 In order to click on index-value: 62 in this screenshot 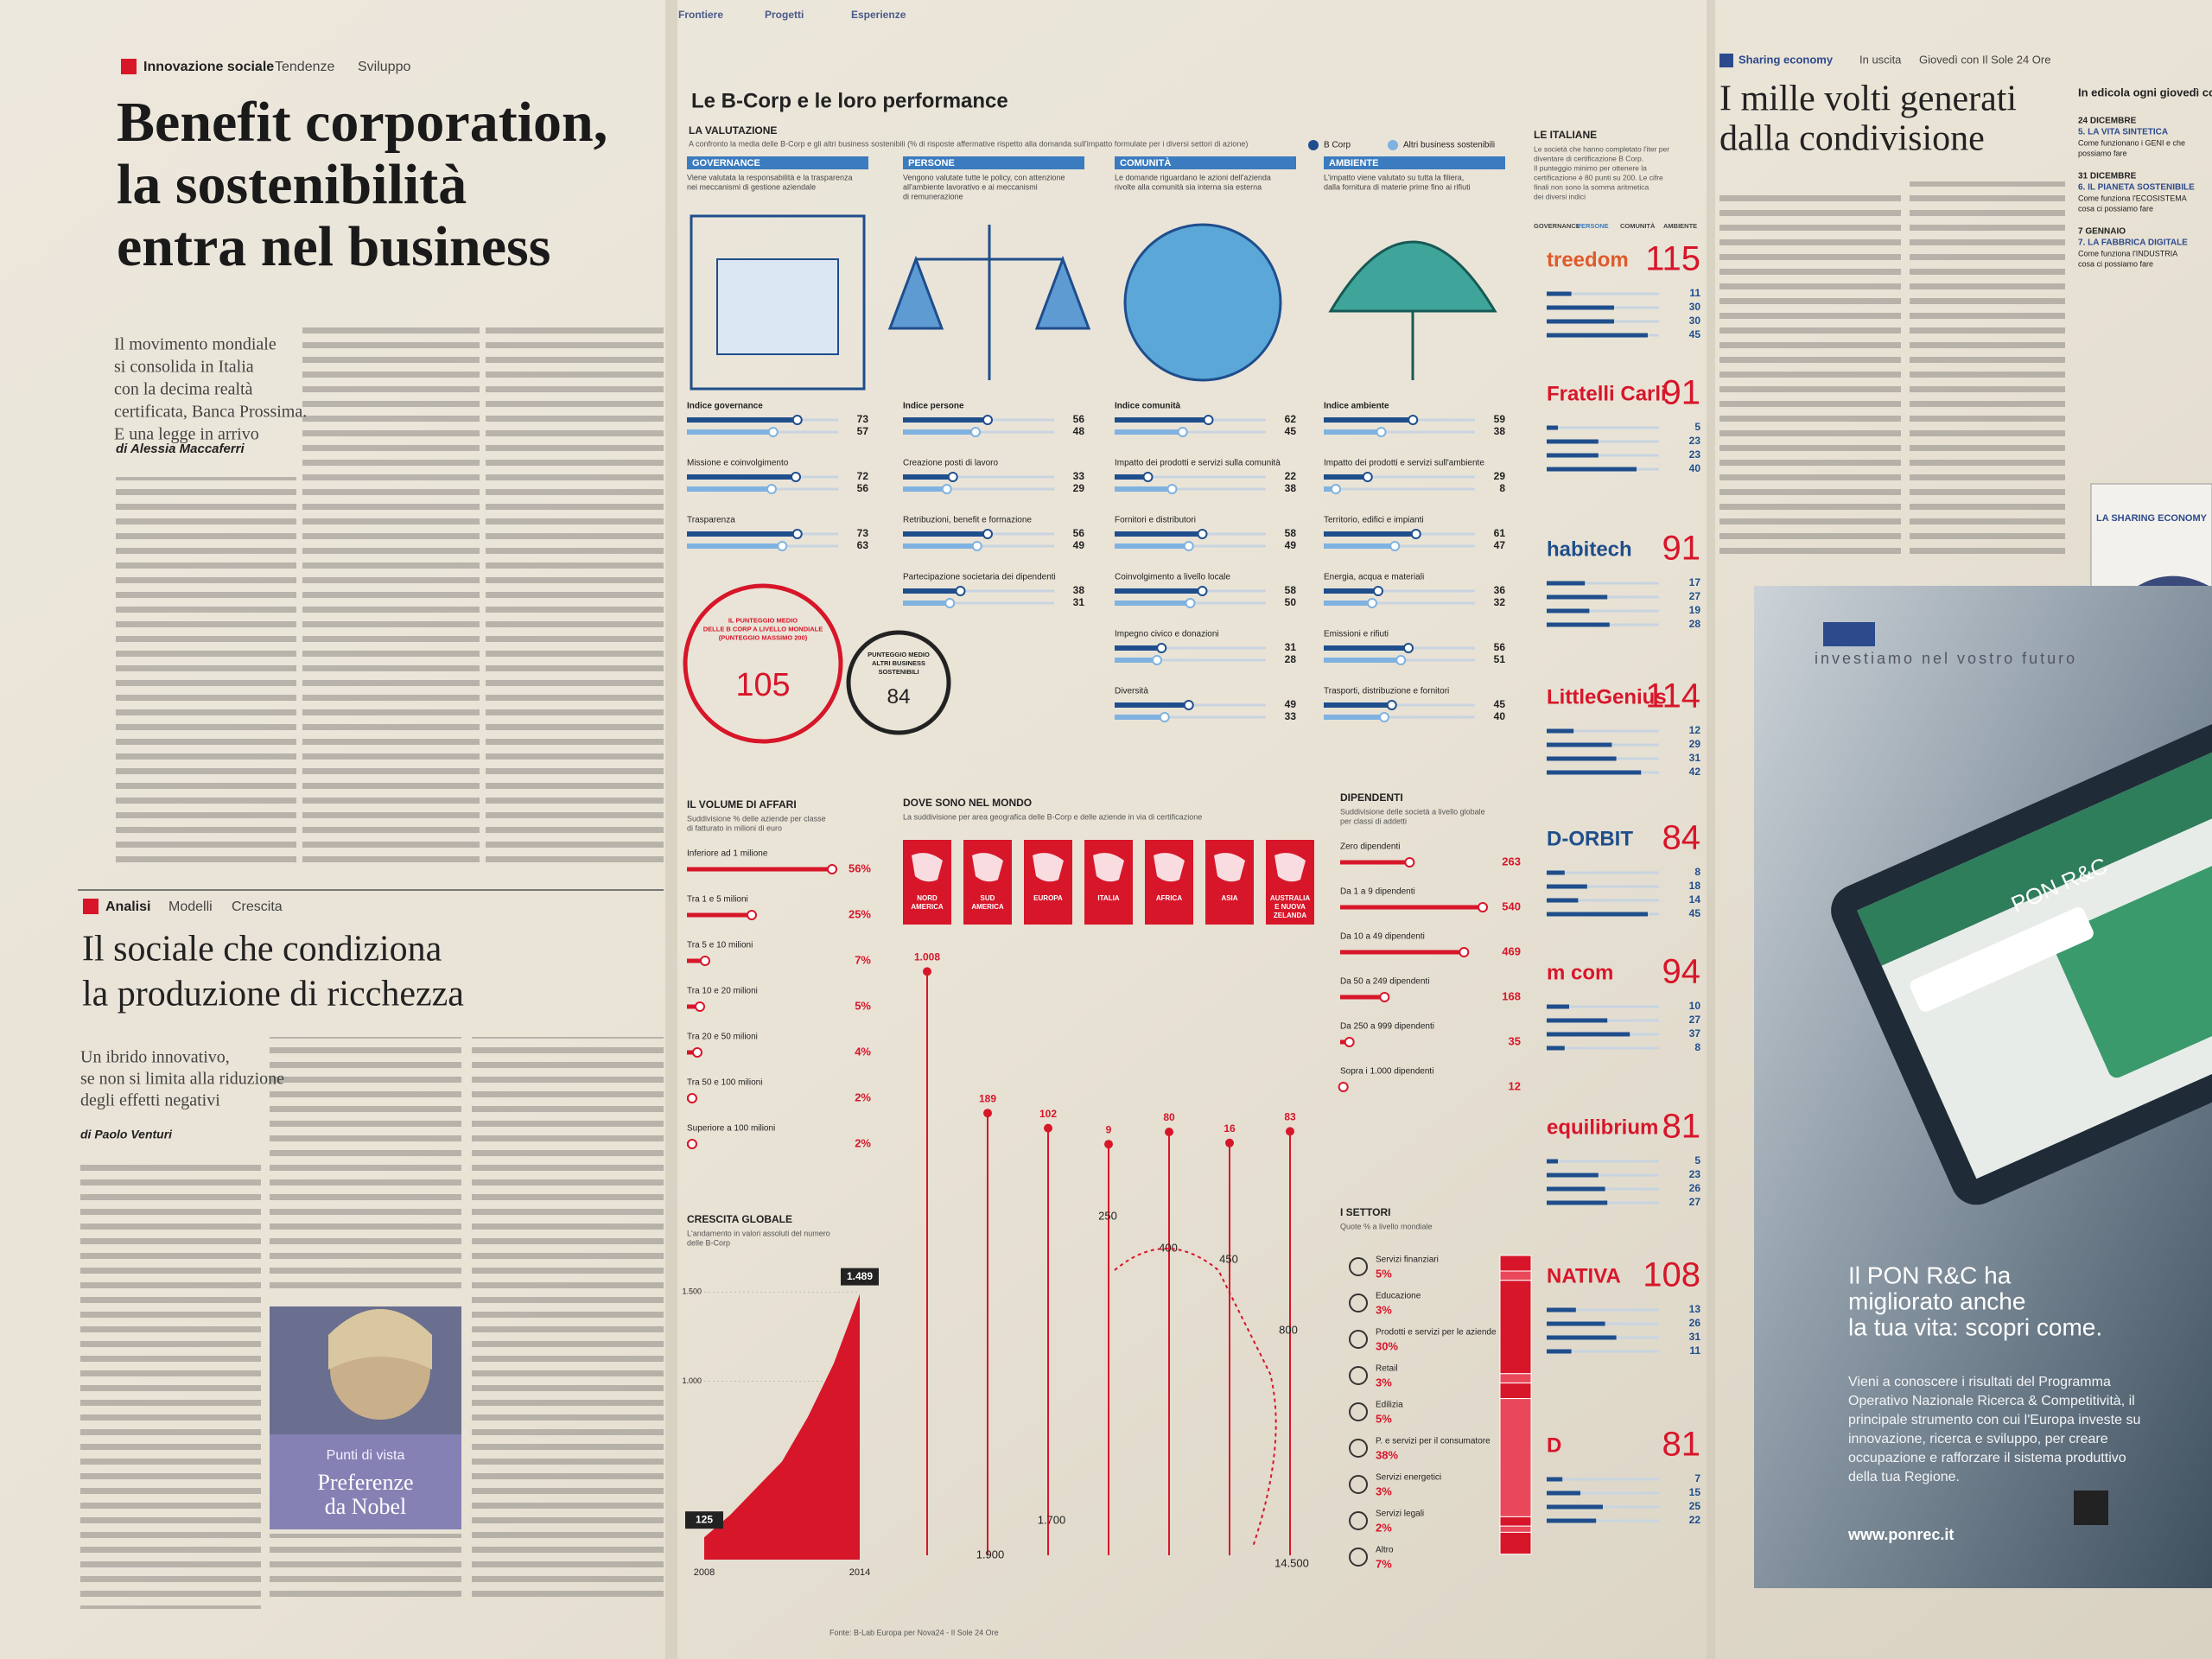, I will do `click(1291, 419)`.